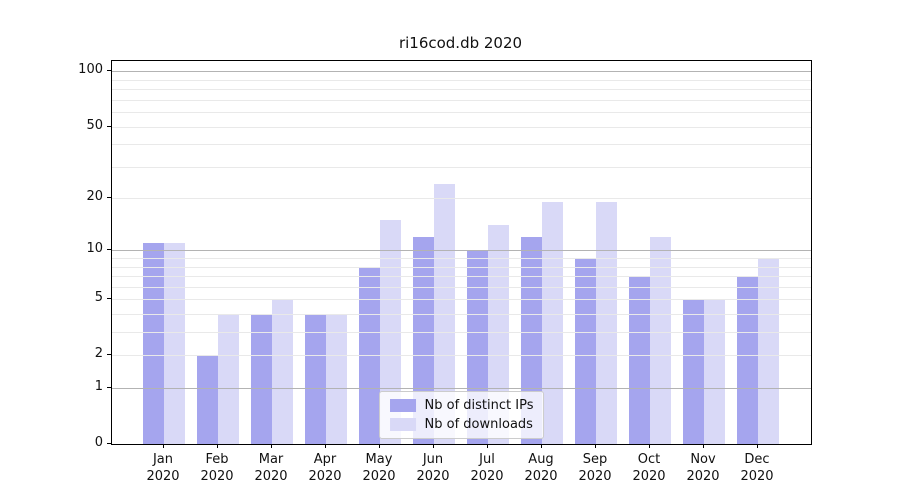  I want to click on x-axis-tick-label: Sep 2020, so click(595, 468).